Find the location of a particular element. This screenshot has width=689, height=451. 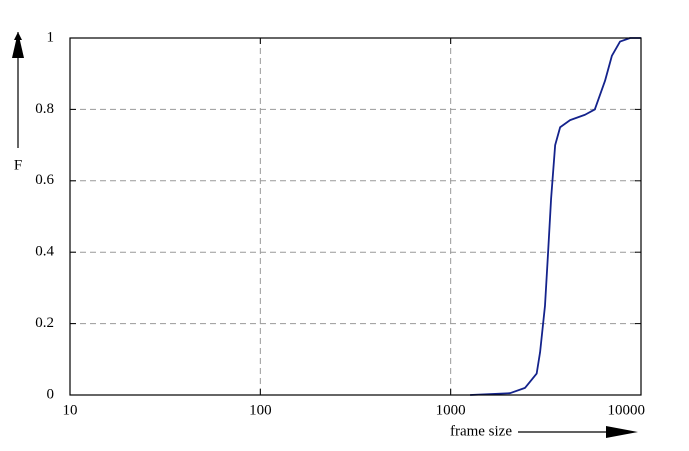

y-tick-label: 0.2 is located at coordinates (44, 323).